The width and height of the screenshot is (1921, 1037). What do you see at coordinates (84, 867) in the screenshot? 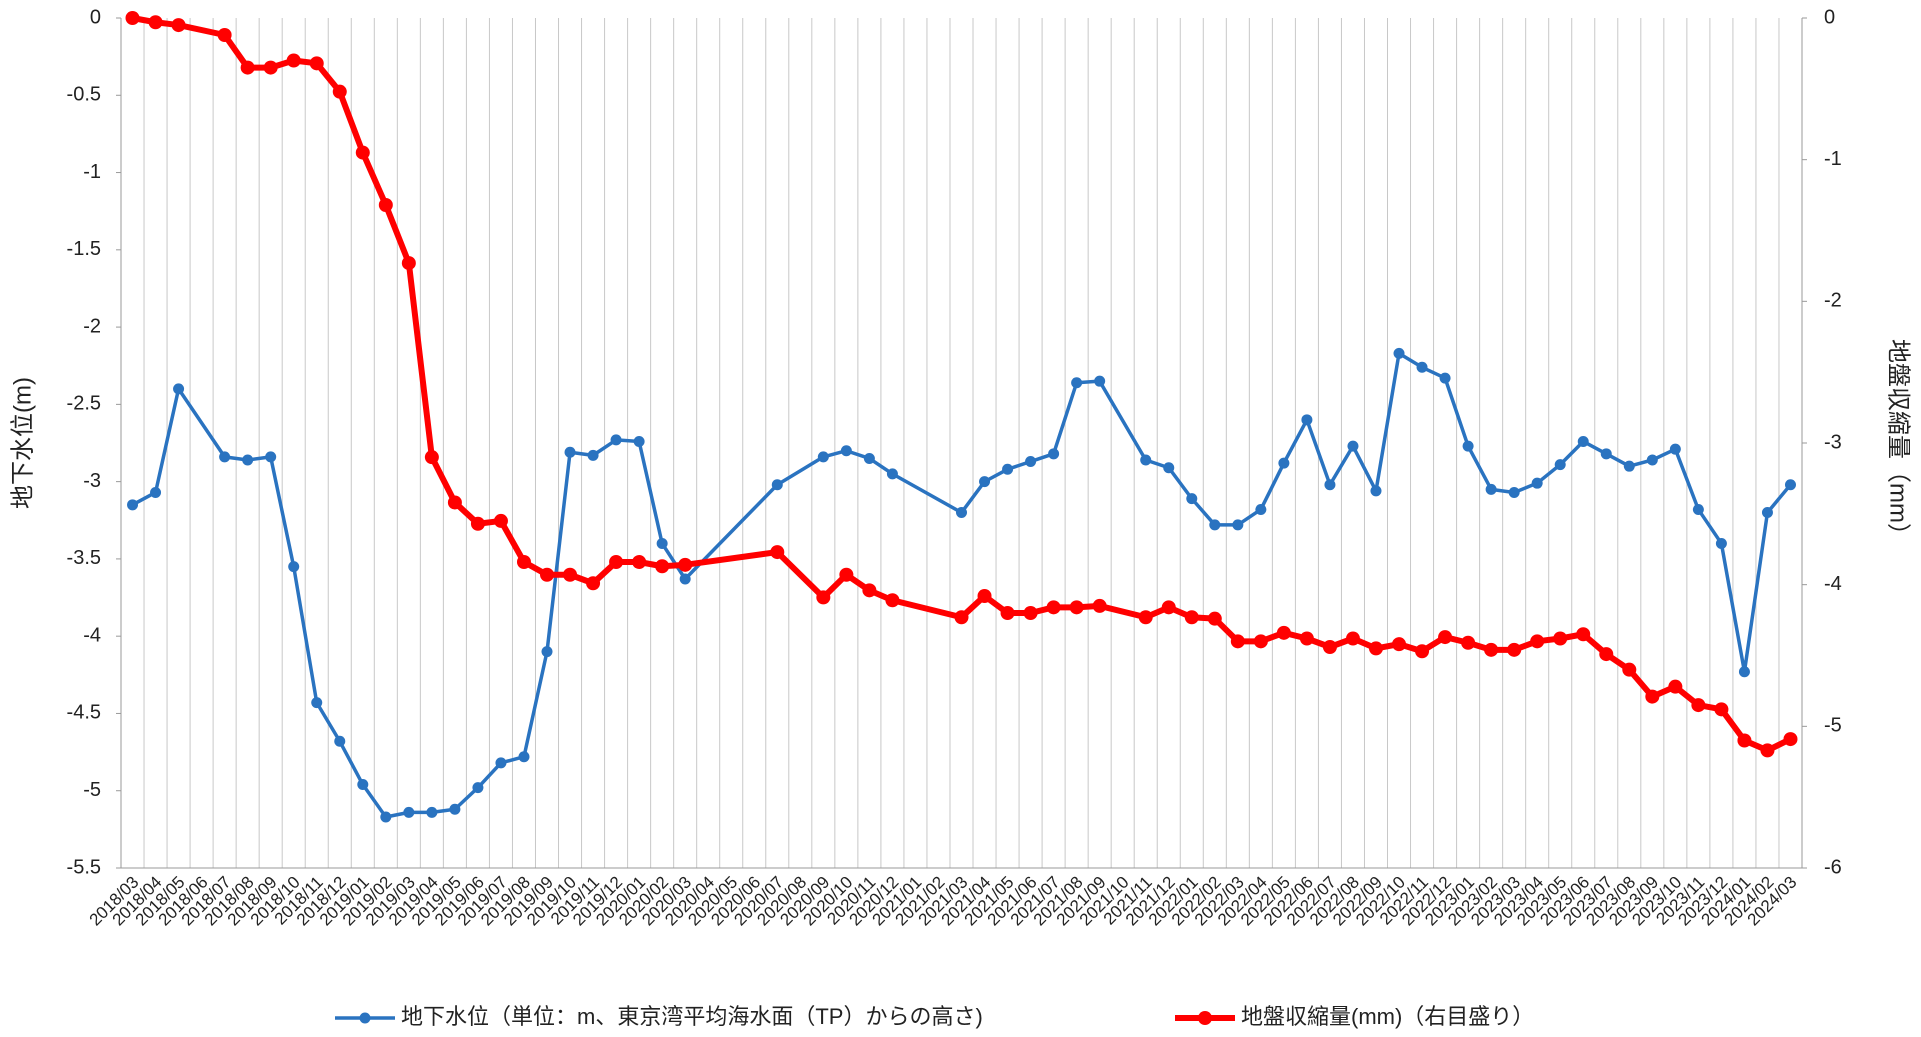
I see `y-tick-label: -5.5` at bounding box center [84, 867].